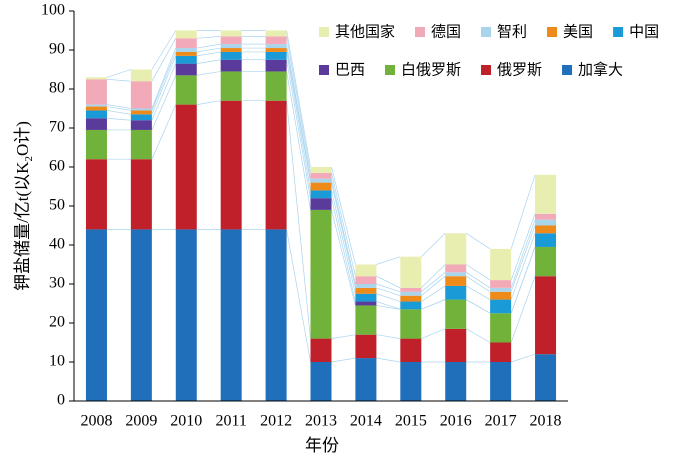  What do you see at coordinates (57, 361) in the screenshot?
I see `y-tick-label: 10` at bounding box center [57, 361].